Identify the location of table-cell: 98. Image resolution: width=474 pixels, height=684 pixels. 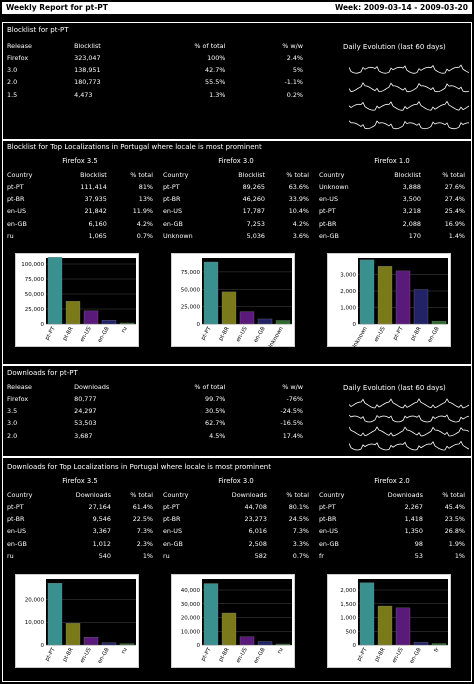
(418, 543).